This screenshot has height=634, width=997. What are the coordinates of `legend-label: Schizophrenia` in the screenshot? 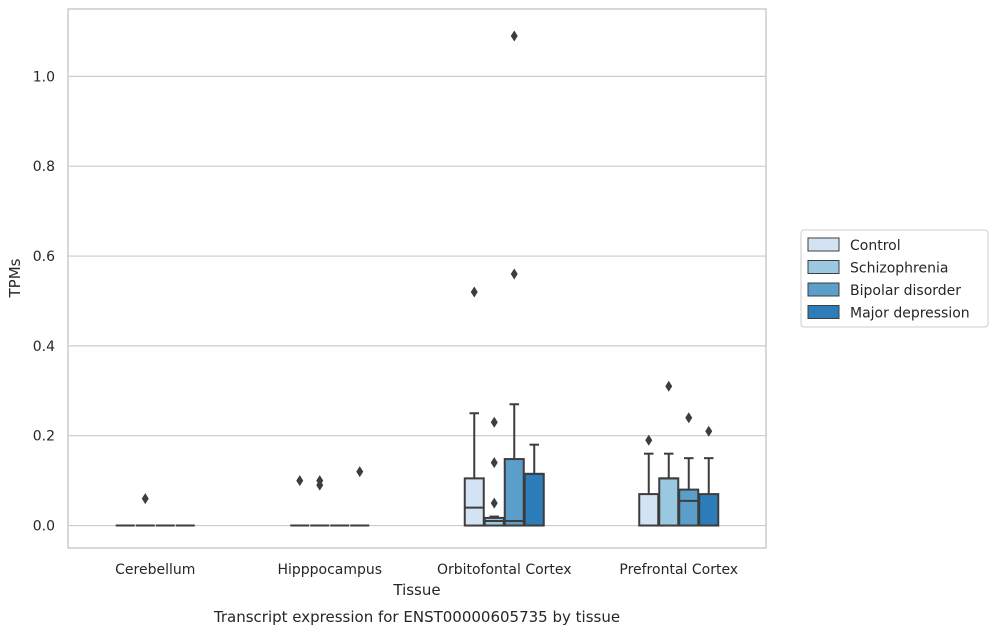 It's located at (899, 269).